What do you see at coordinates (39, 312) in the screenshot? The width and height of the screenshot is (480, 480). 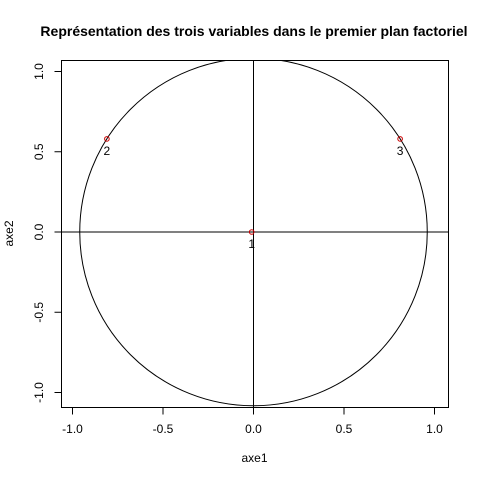 I see `y-tick-label: -0.5` at bounding box center [39, 312].